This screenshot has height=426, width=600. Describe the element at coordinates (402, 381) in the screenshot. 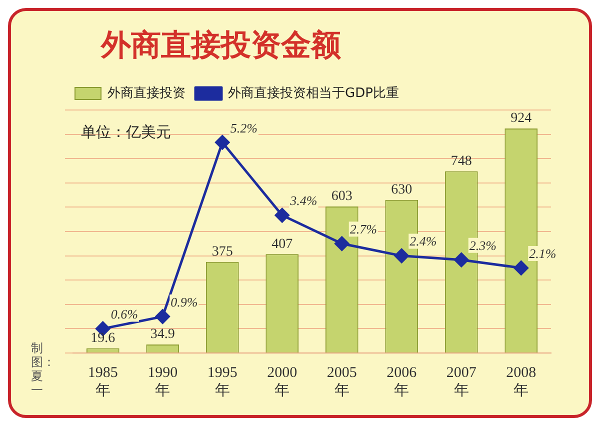

I see `x-tick-label: 2006年` at that location.